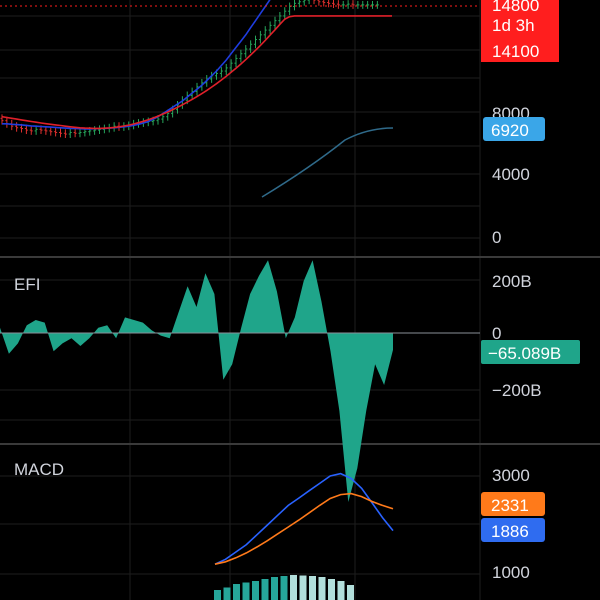  Describe the element at coordinates (513, 25) in the screenshot. I see `bar-countdown: 1d 3h` at that location.